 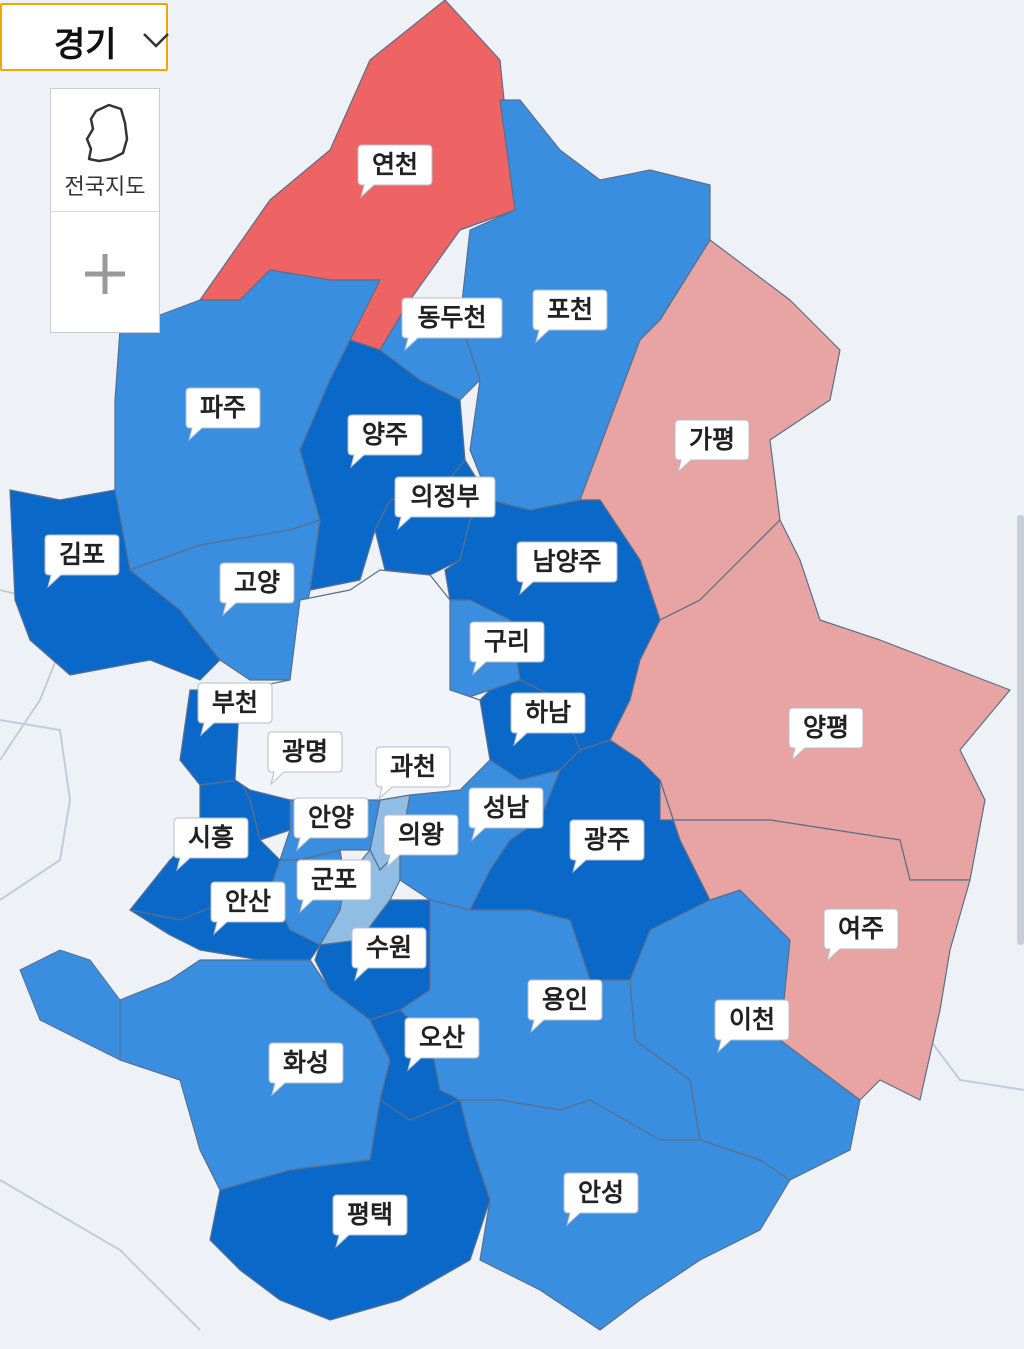 What do you see at coordinates (507, 641) in the screenshot?
I see `region-name: 구리` at bounding box center [507, 641].